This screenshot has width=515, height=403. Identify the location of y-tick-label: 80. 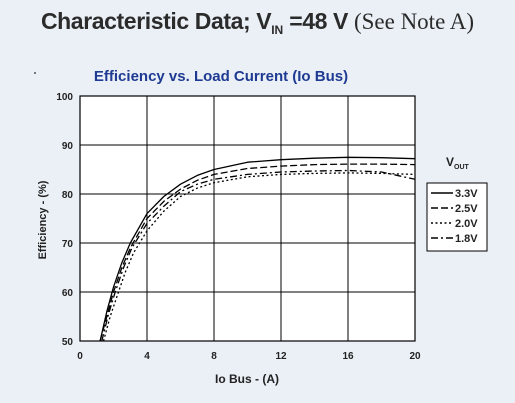
(68, 195).